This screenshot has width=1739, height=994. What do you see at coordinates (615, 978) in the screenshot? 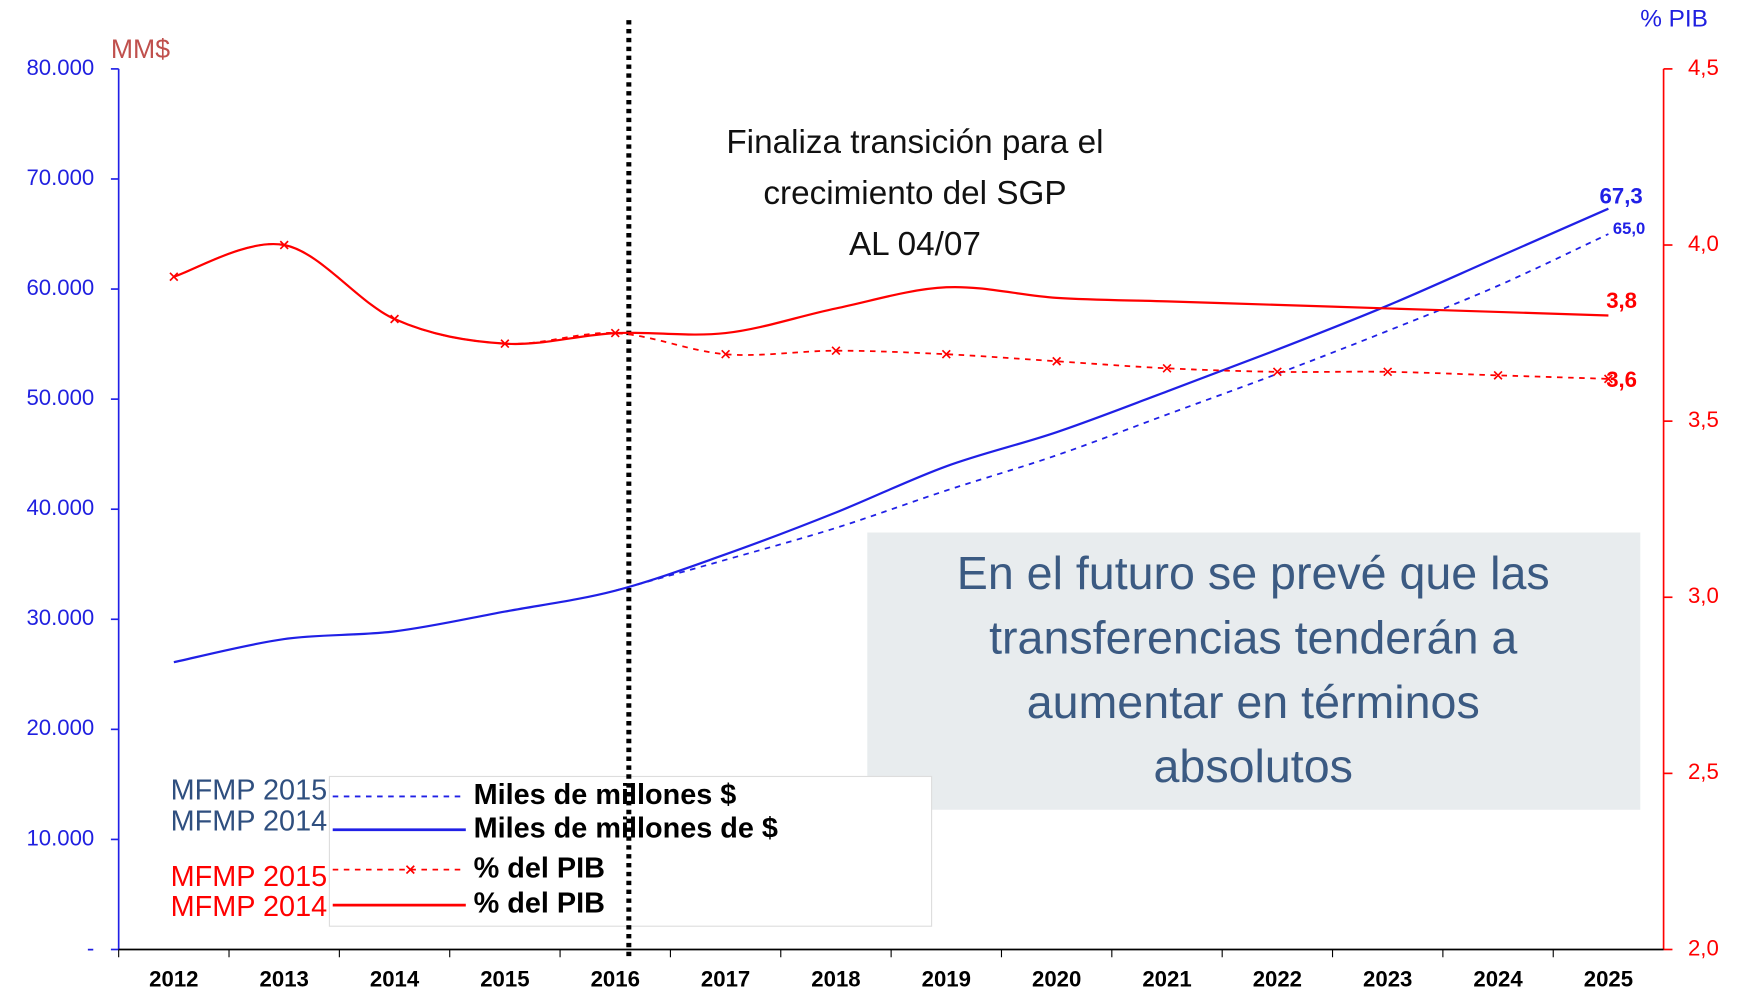
I see `x-tick-label: 2016` at bounding box center [615, 978].